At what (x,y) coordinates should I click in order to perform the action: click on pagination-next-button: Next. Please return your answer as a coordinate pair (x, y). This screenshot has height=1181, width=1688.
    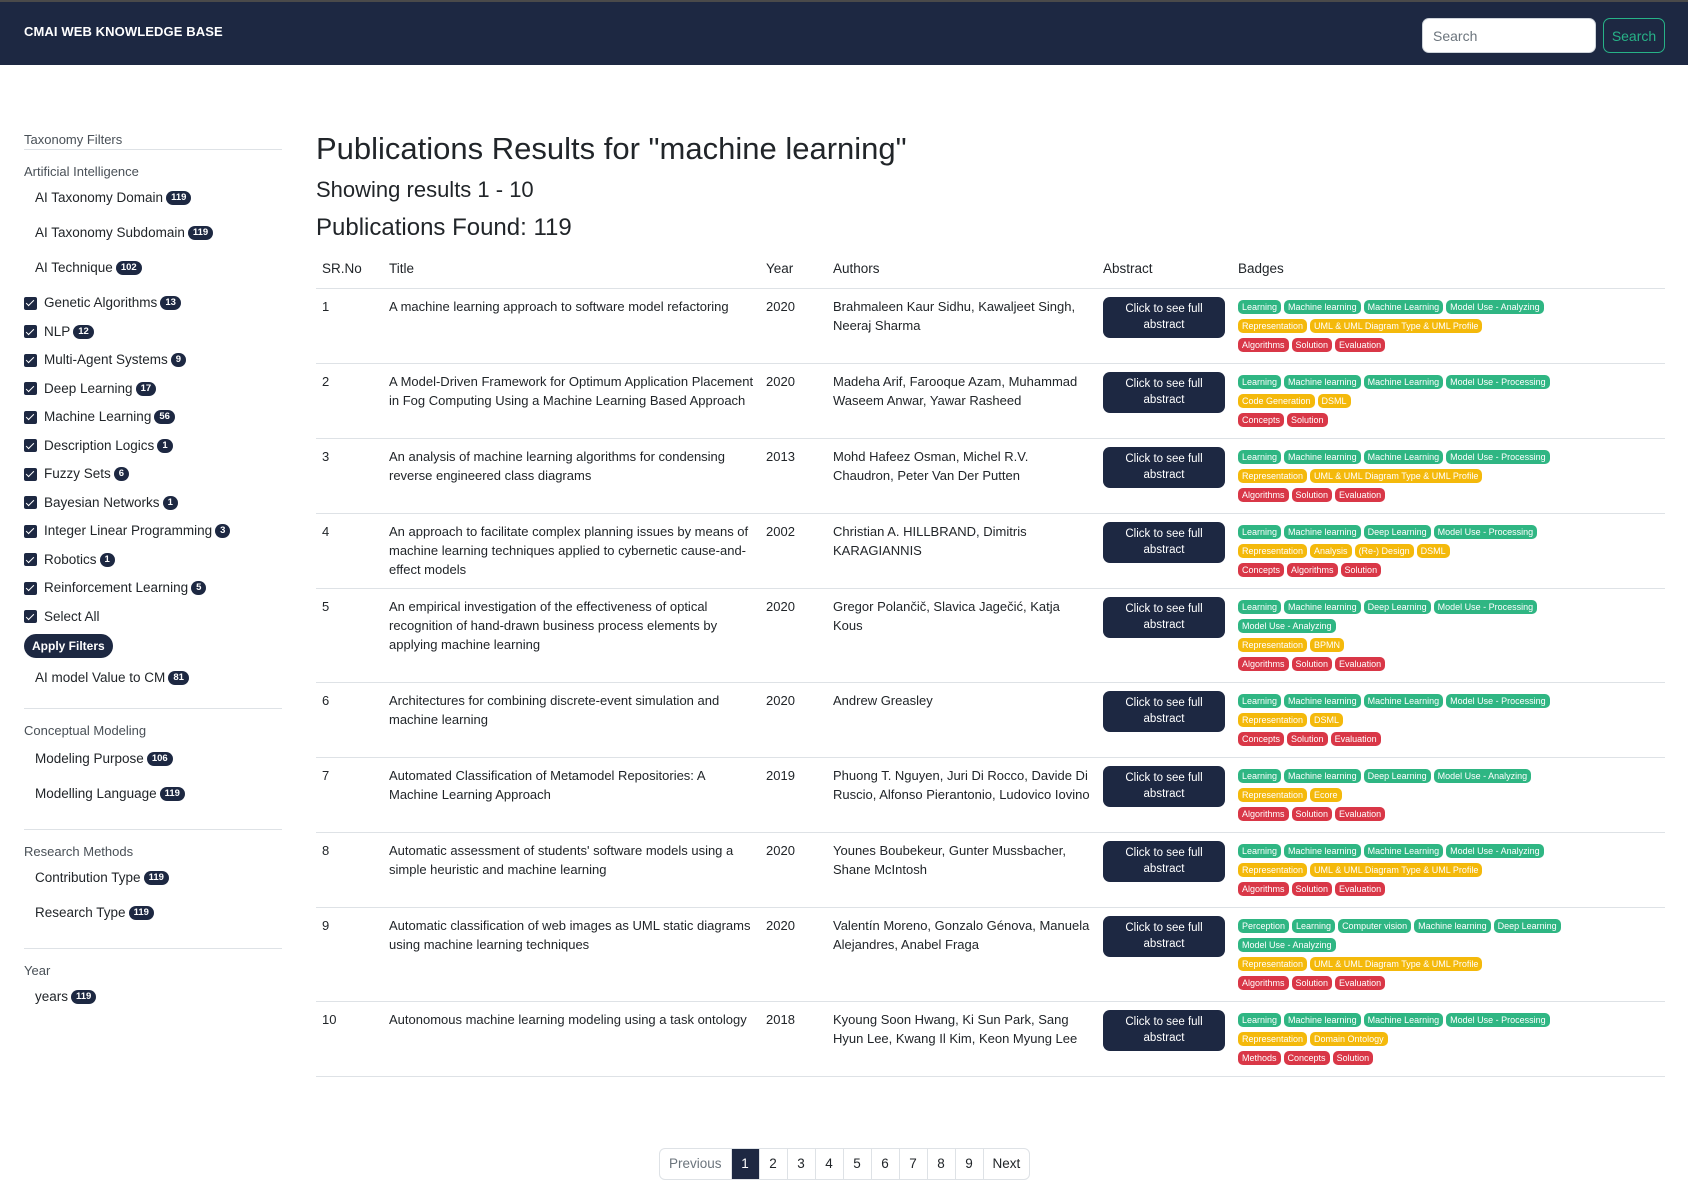
    Looking at the image, I should click on (1006, 1163).